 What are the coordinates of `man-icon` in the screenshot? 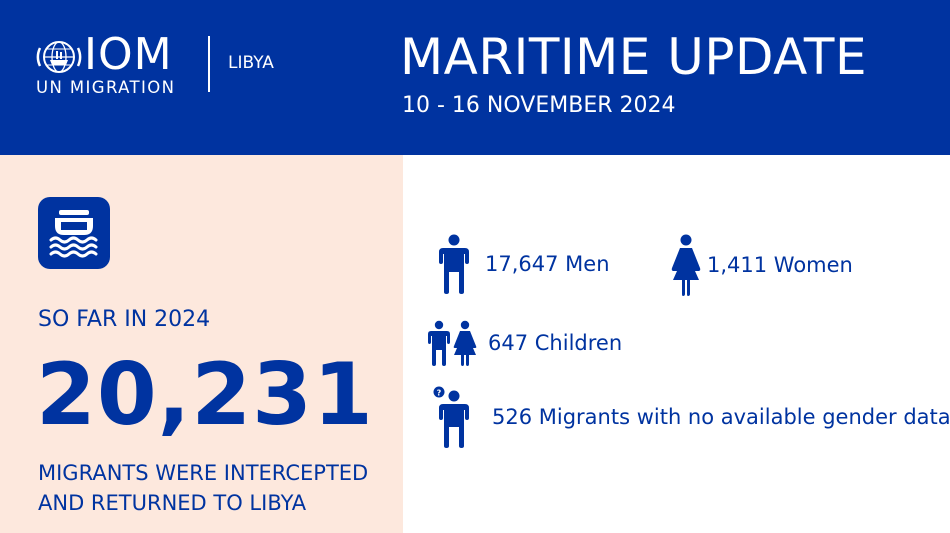 It's located at (454, 264).